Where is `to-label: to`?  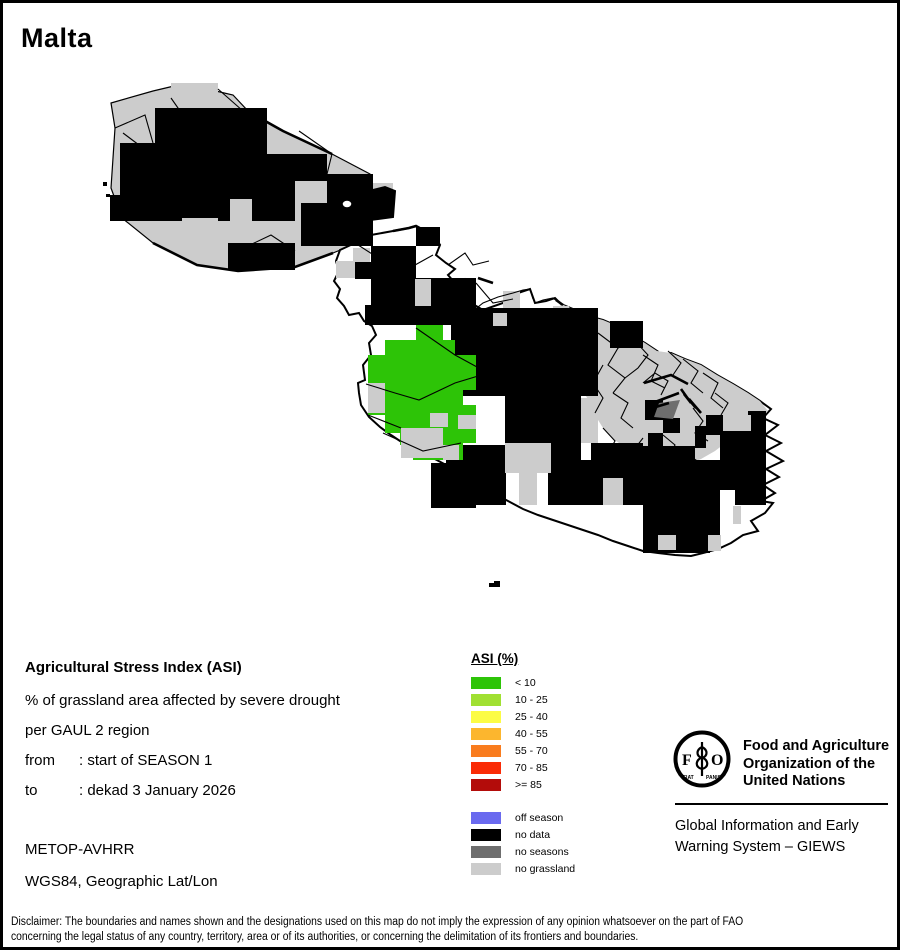
to-label: to is located at coordinates (31, 790).